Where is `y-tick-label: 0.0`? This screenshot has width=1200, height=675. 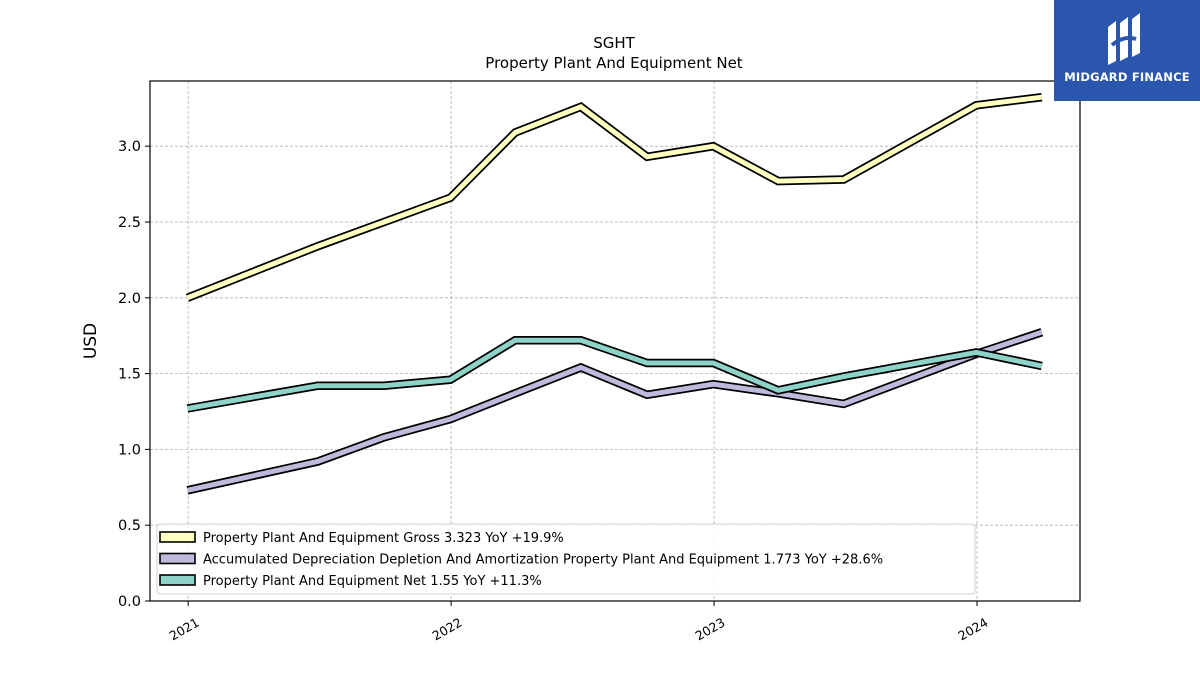 y-tick-label: 0.0 is located at coordinates (129, 602).